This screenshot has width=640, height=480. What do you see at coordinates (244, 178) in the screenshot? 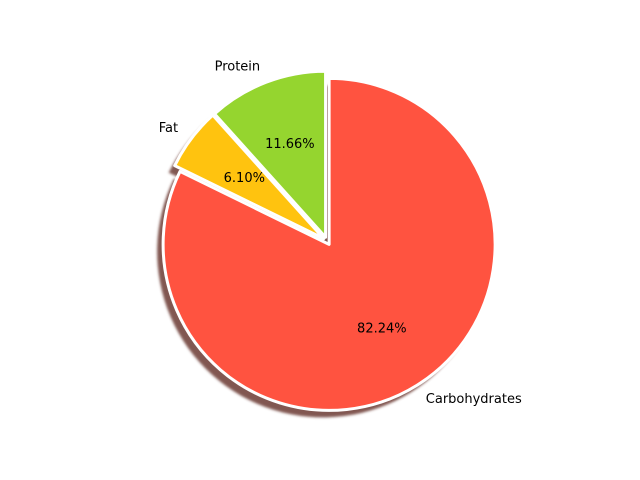
I see `slice-percent-fat: 6.10%` at bounding box center [244, 178].